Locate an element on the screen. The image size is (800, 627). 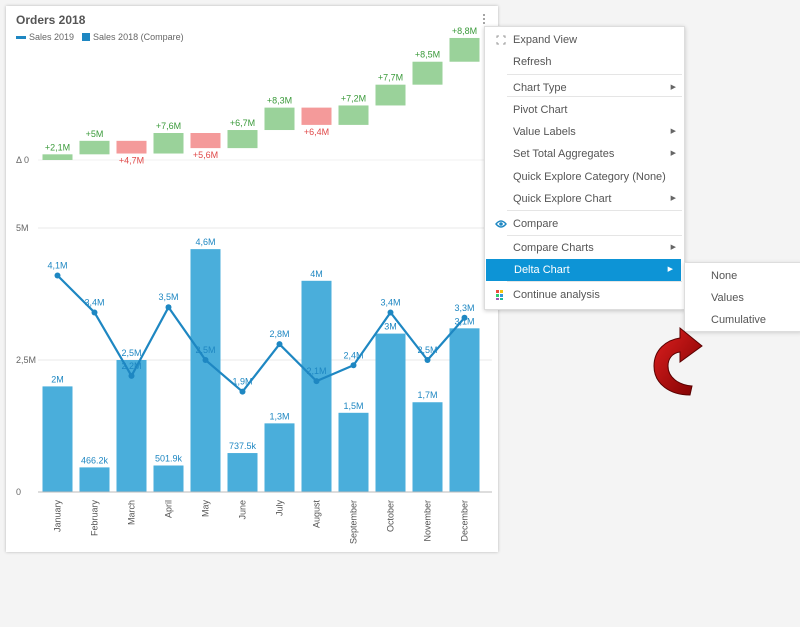
bar-swatch-icon is located at coordinates (86, 37).